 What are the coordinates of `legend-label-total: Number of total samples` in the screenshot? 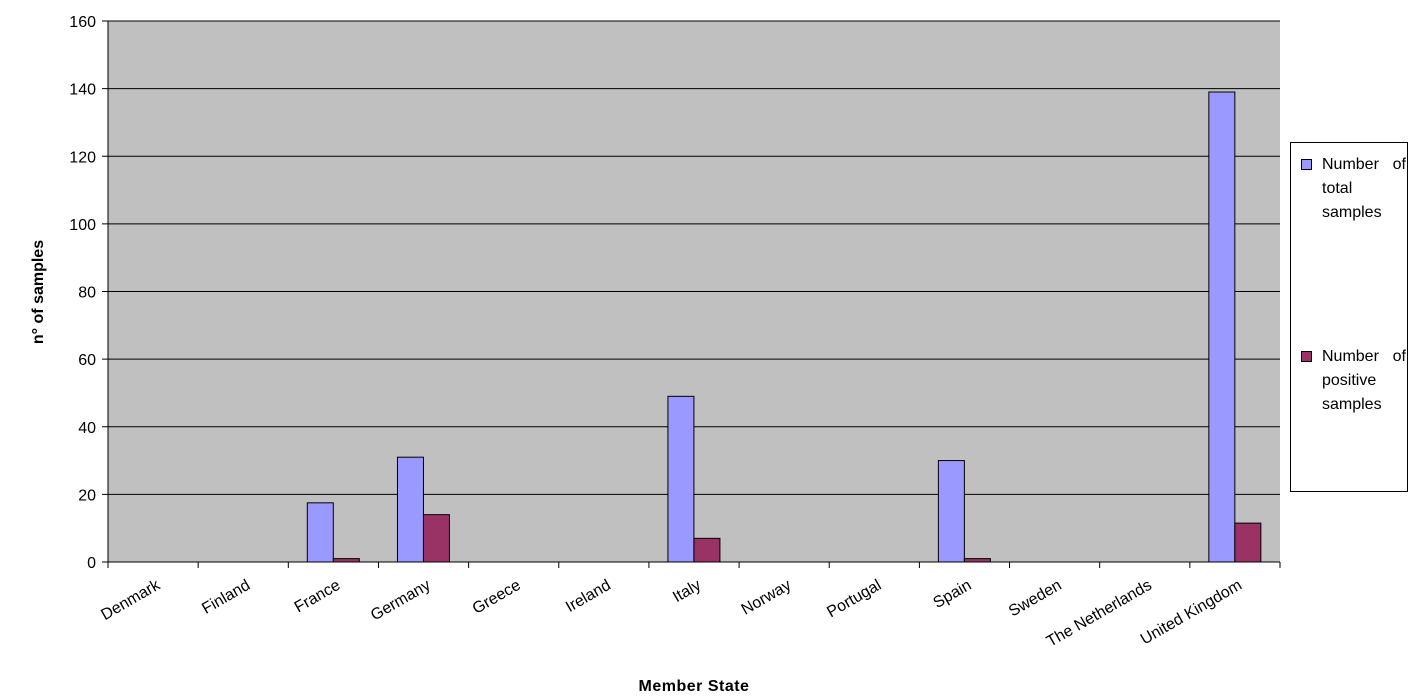 It's located at (1364, 188).